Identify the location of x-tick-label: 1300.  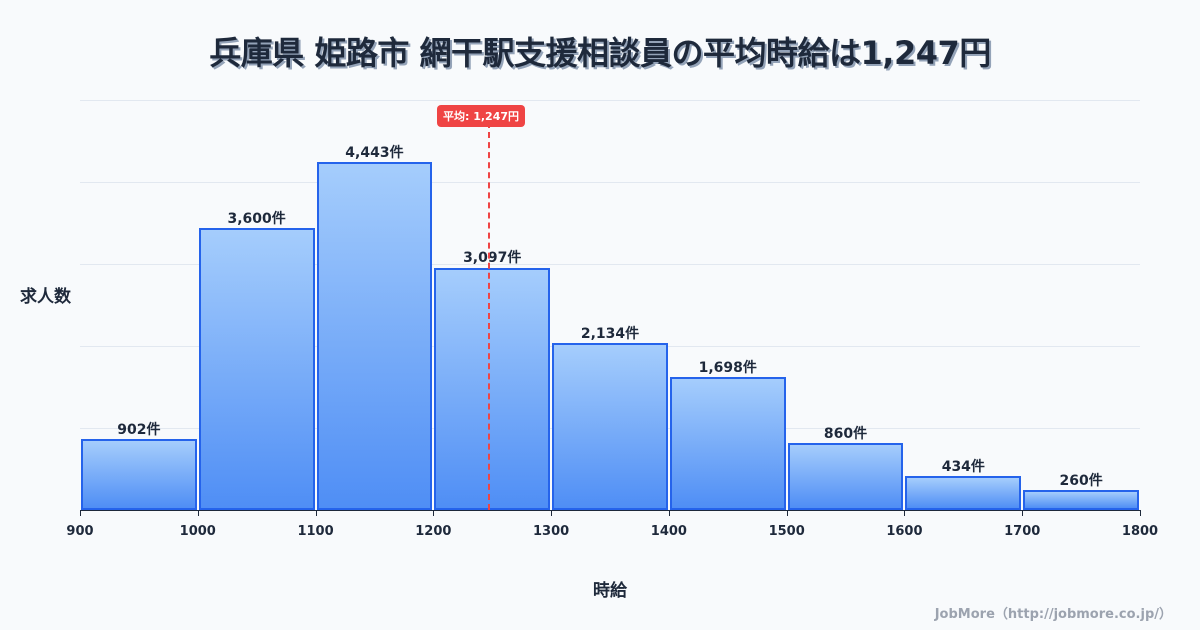
(551, 531).